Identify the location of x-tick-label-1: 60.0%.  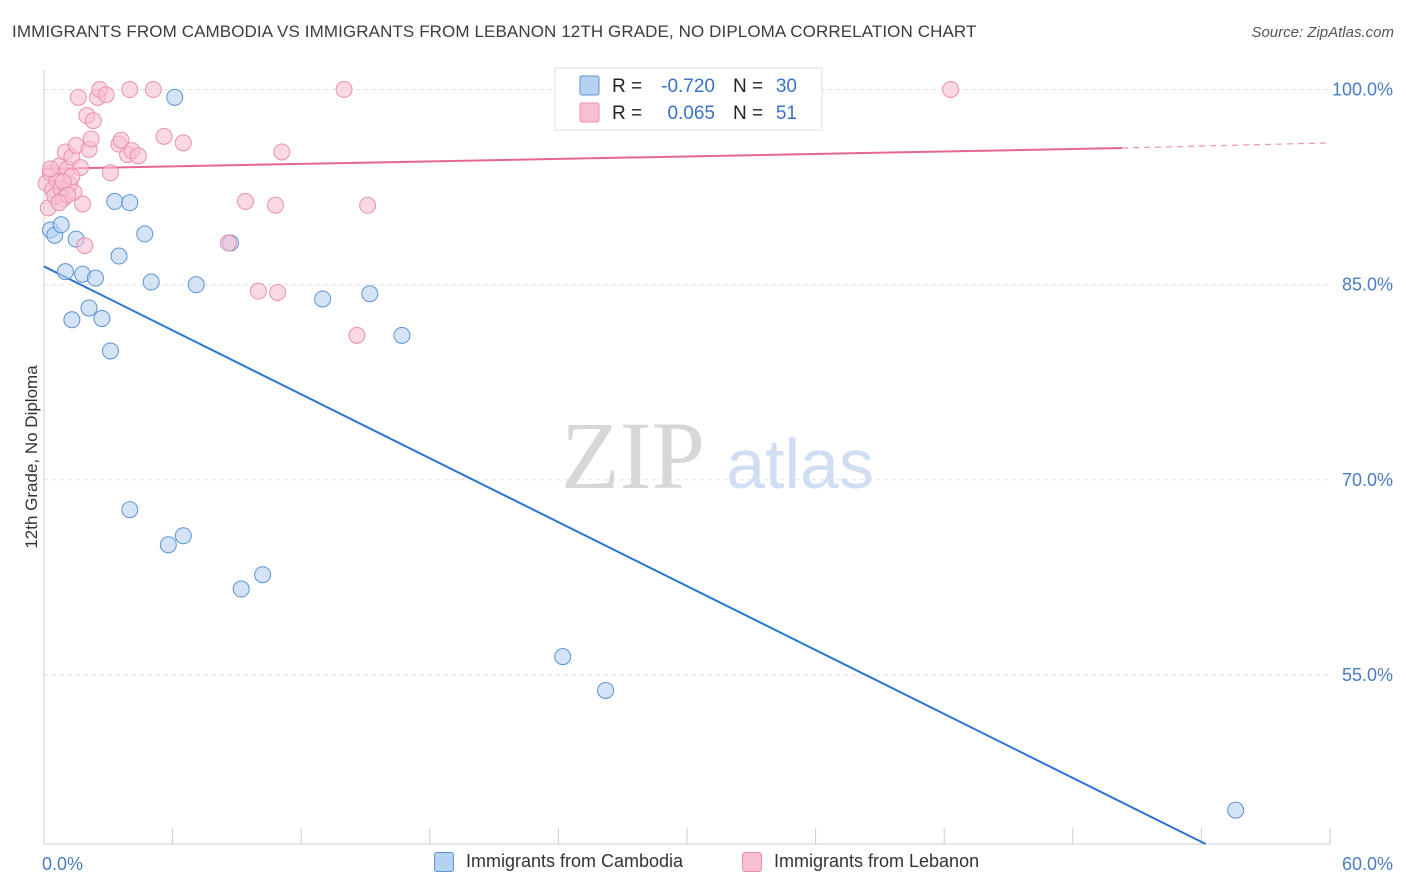
(1367, 864).